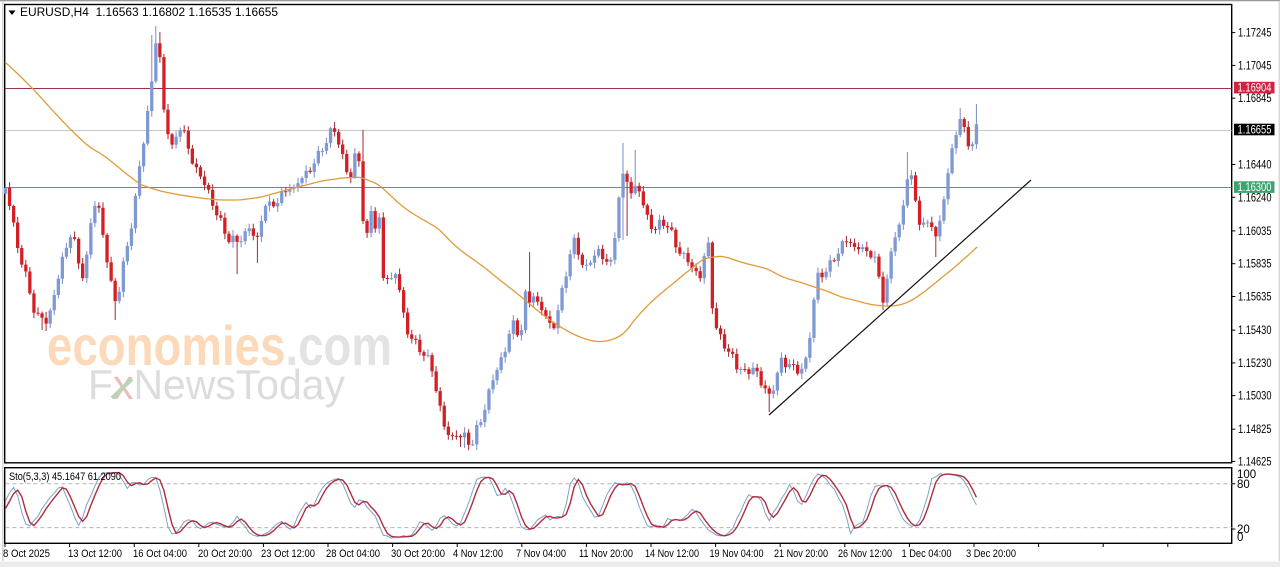  Describe the element at coordinates (418, 554) in the screenshot. I see `svg-text: 30 Oct 20:00` at that location.